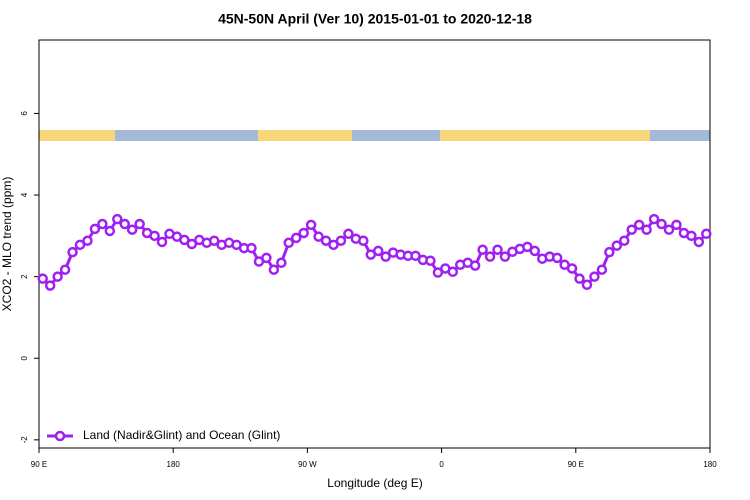  I want to click on ocean, so click(374, 135).